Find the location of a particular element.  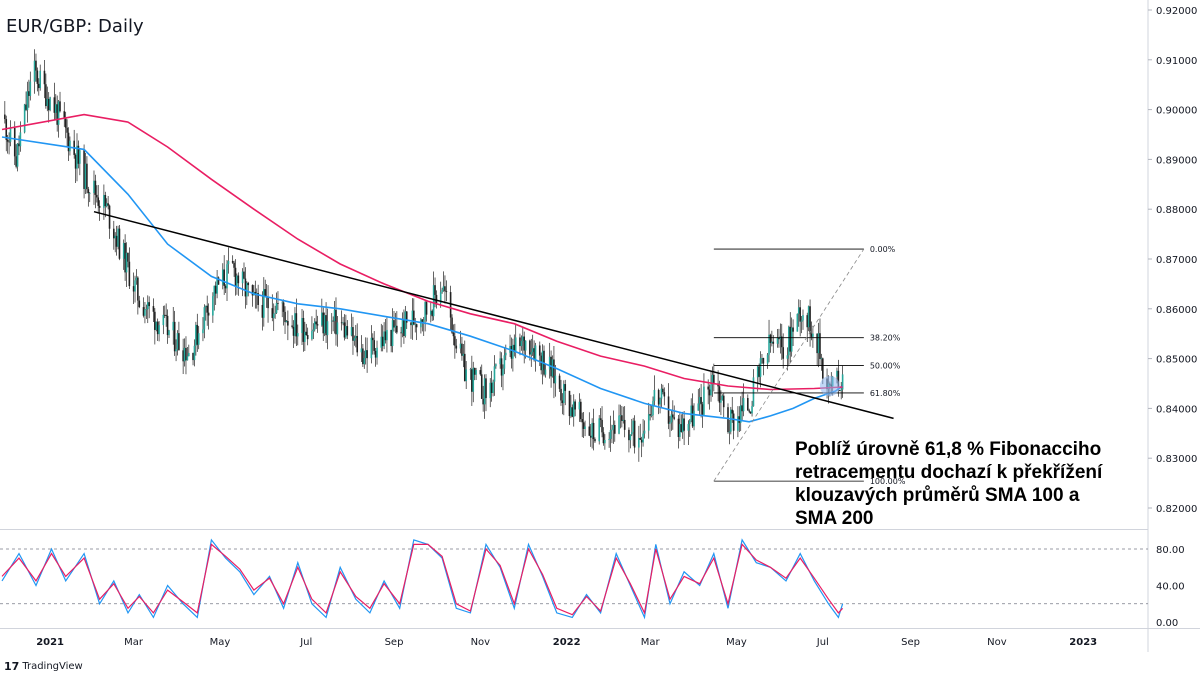

time-tick-label: Nov is located at coordinates (481, 642).